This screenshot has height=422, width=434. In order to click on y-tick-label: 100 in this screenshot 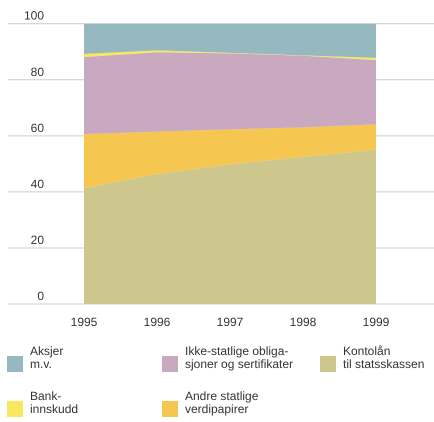, I will do `click(34, 15)`.